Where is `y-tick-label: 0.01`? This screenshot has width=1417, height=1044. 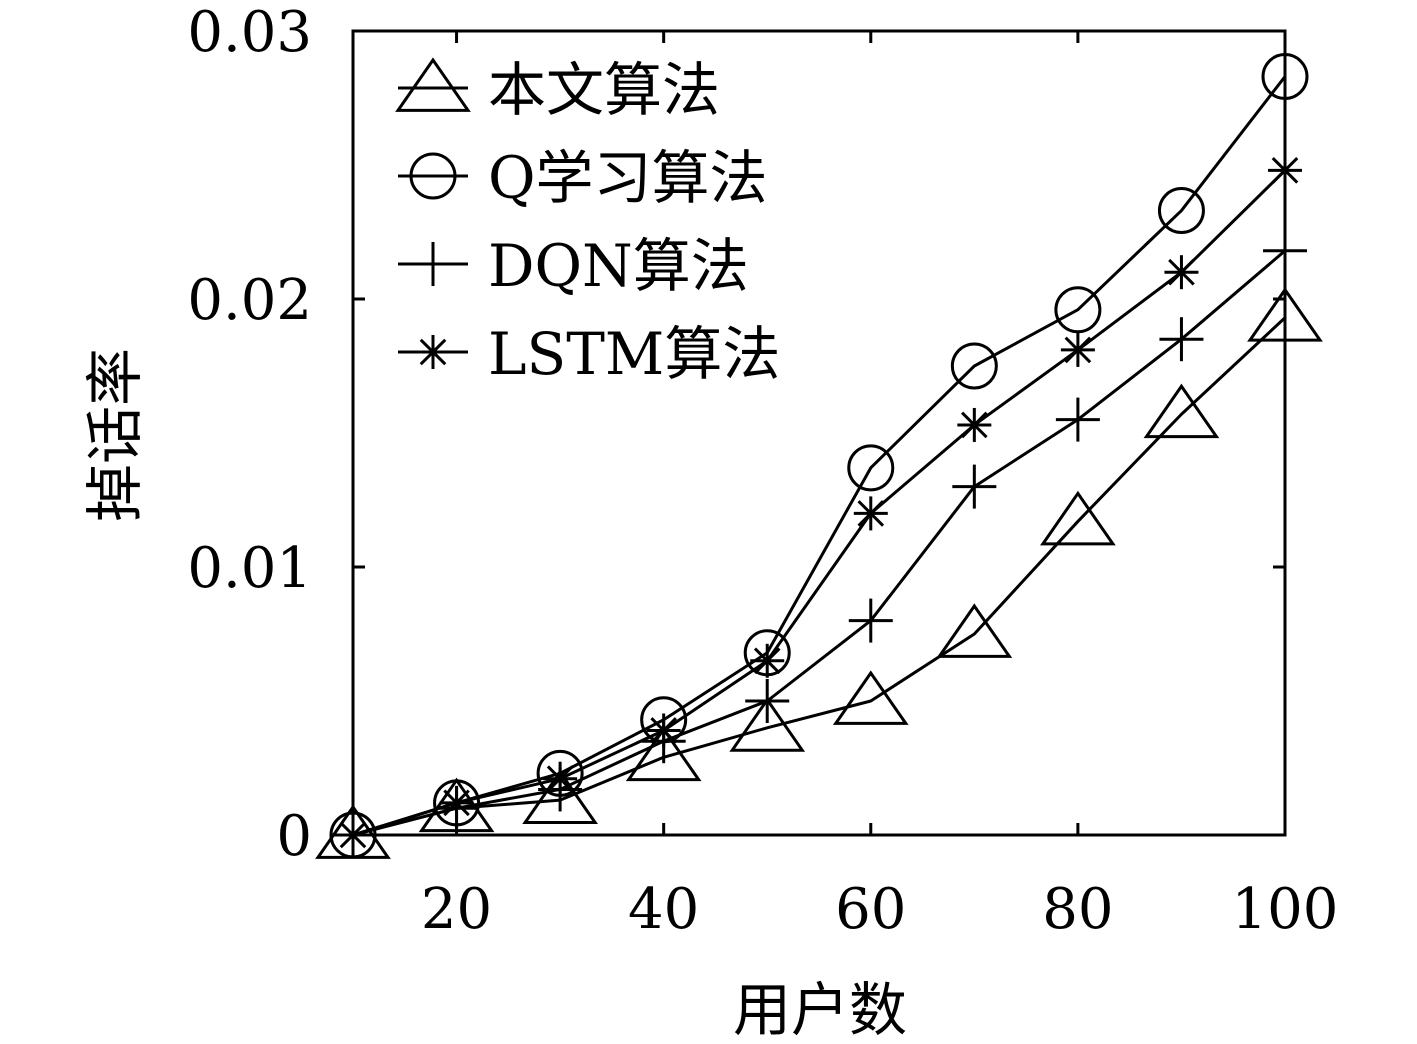 y-tick-label: 0.01 is located at coordinates (249, 568).